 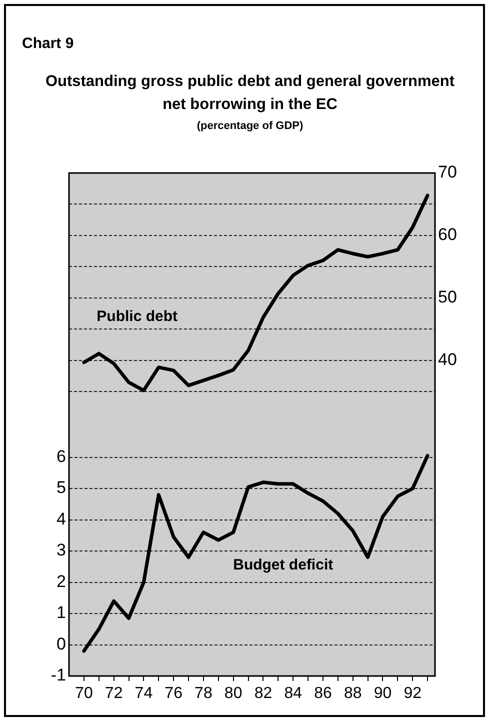 I want to click on y2-tick-label: 60, so click(x=447, y=234).